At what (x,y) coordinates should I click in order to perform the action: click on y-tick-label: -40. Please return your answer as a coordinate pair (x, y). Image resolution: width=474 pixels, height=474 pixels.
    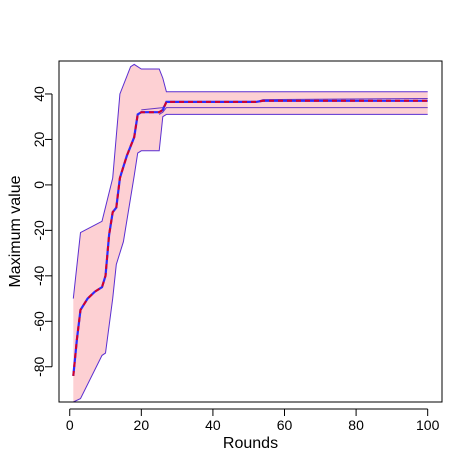
    Looking at the image, I should click on (39, 275).